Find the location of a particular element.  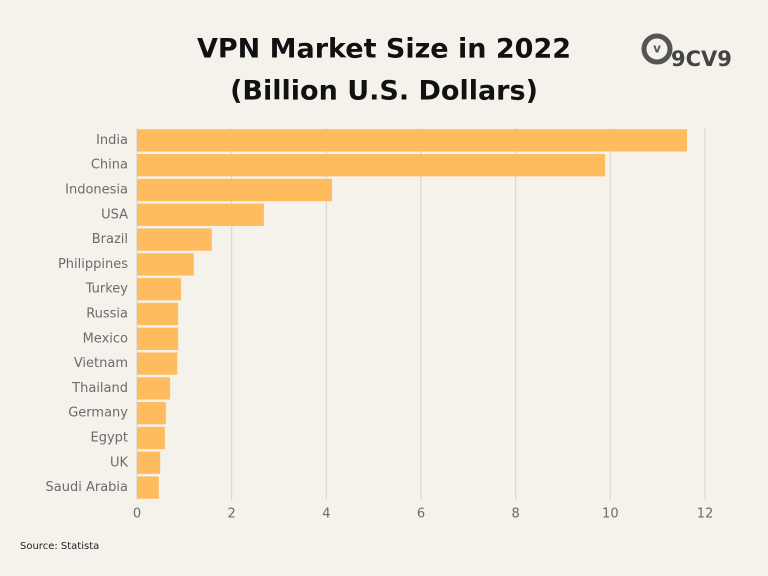

logo-icon: v is located at coordinates (657, 49).